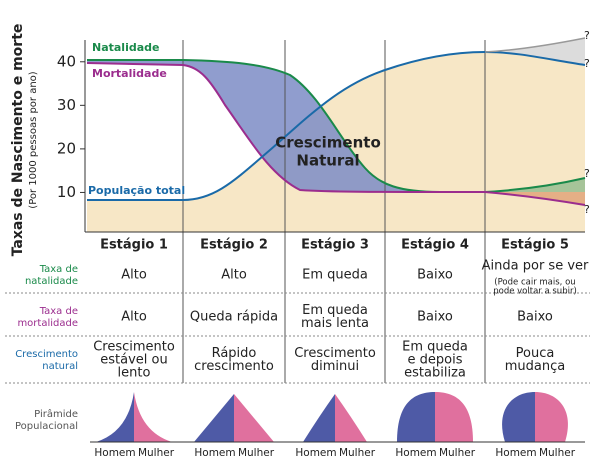 The height and width of the screenshot is (469, 593). Describe the element at coordinates (66, 105) in the screenshot. I see `y-tick-label: 30` at that location.